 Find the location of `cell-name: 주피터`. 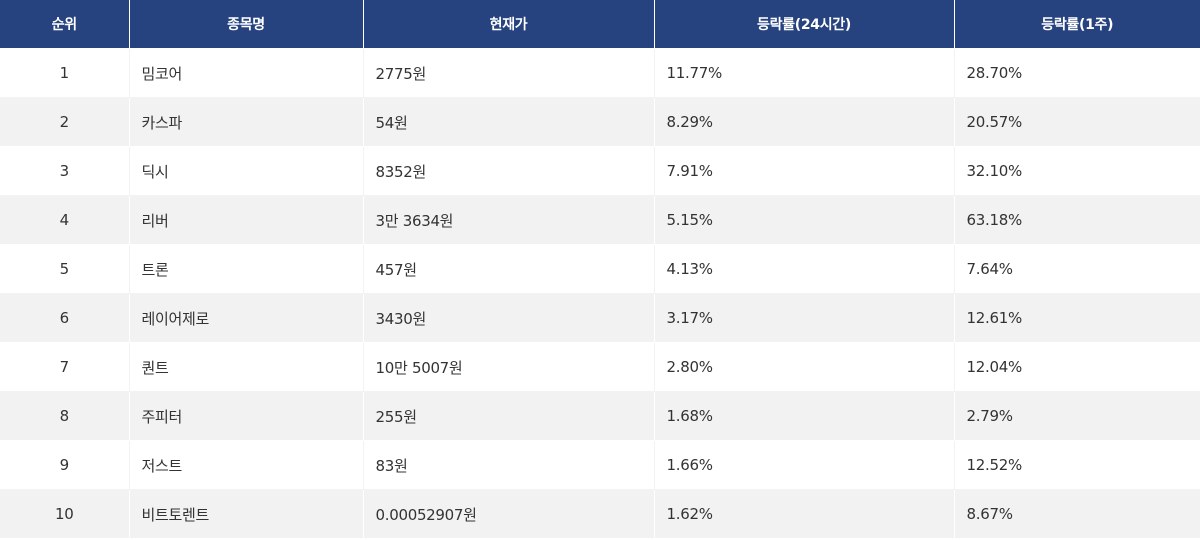

cell-name: 주피터 is located at coordinates (246, 416).